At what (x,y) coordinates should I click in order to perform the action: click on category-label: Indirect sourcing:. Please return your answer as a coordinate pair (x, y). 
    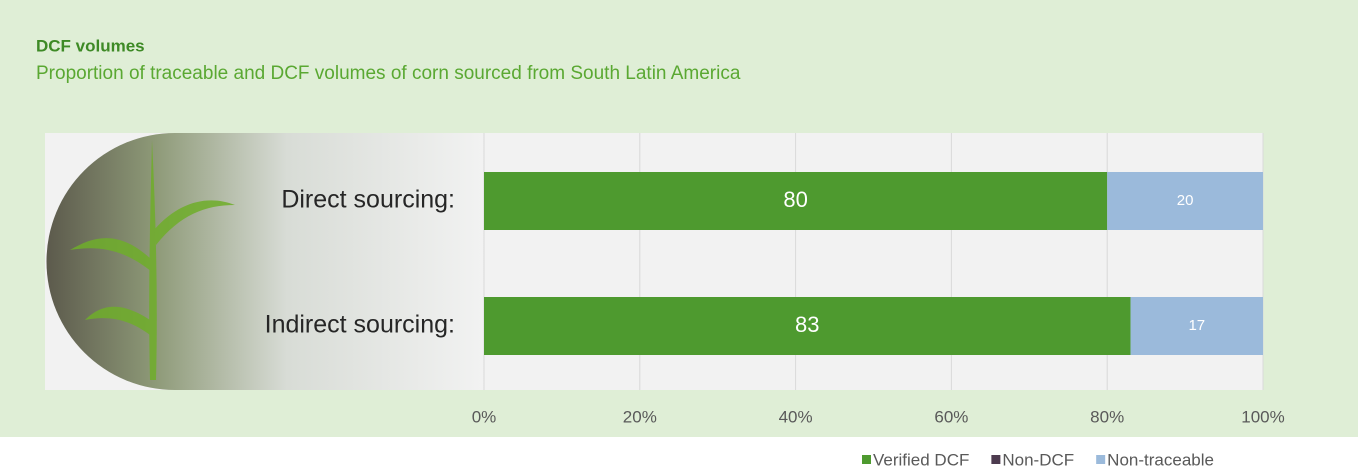
    Looking at the image, I should click on (360, 325).